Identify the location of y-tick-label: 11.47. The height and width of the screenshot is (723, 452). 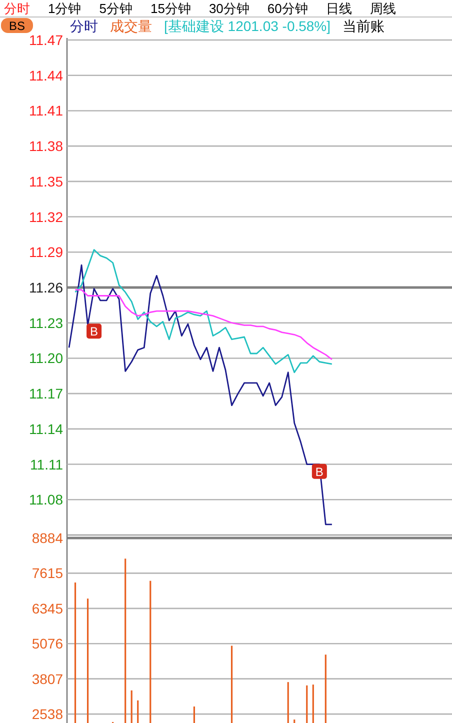
(46, 40).